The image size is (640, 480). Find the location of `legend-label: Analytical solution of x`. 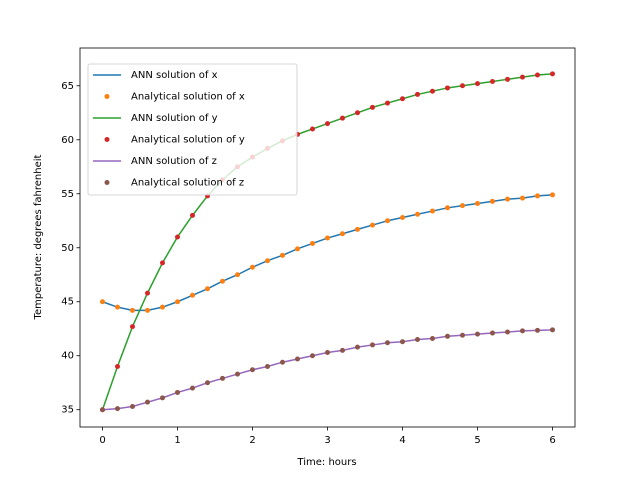

legend-label: Analytical solution of x is located at coordinates (188, 97).